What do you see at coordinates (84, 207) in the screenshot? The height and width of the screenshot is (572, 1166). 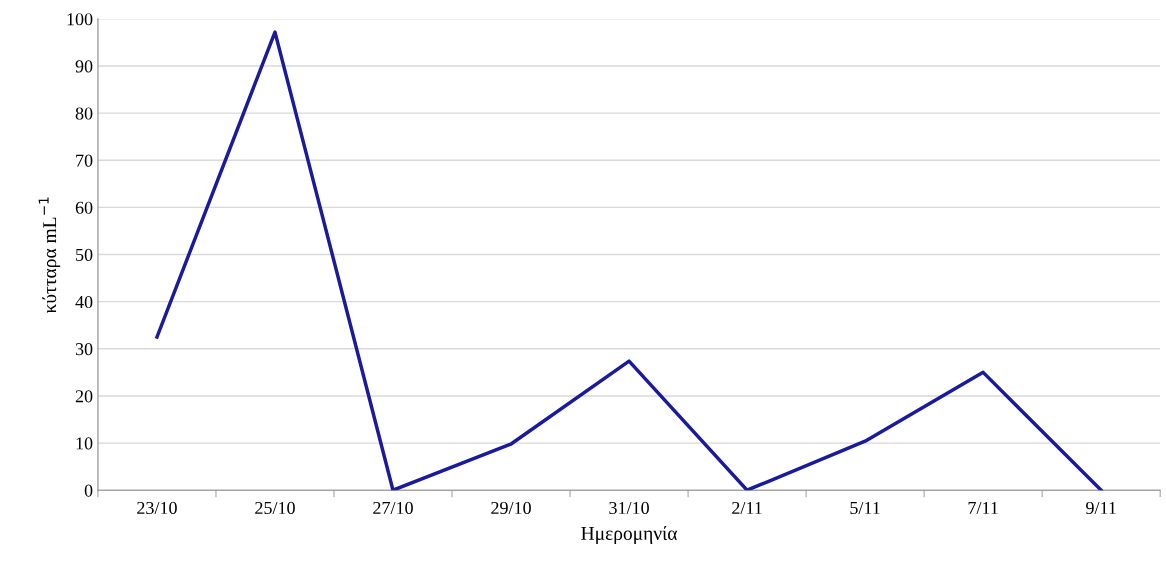 I see `y-tick-label: 60` at bounding box center [84, 207].